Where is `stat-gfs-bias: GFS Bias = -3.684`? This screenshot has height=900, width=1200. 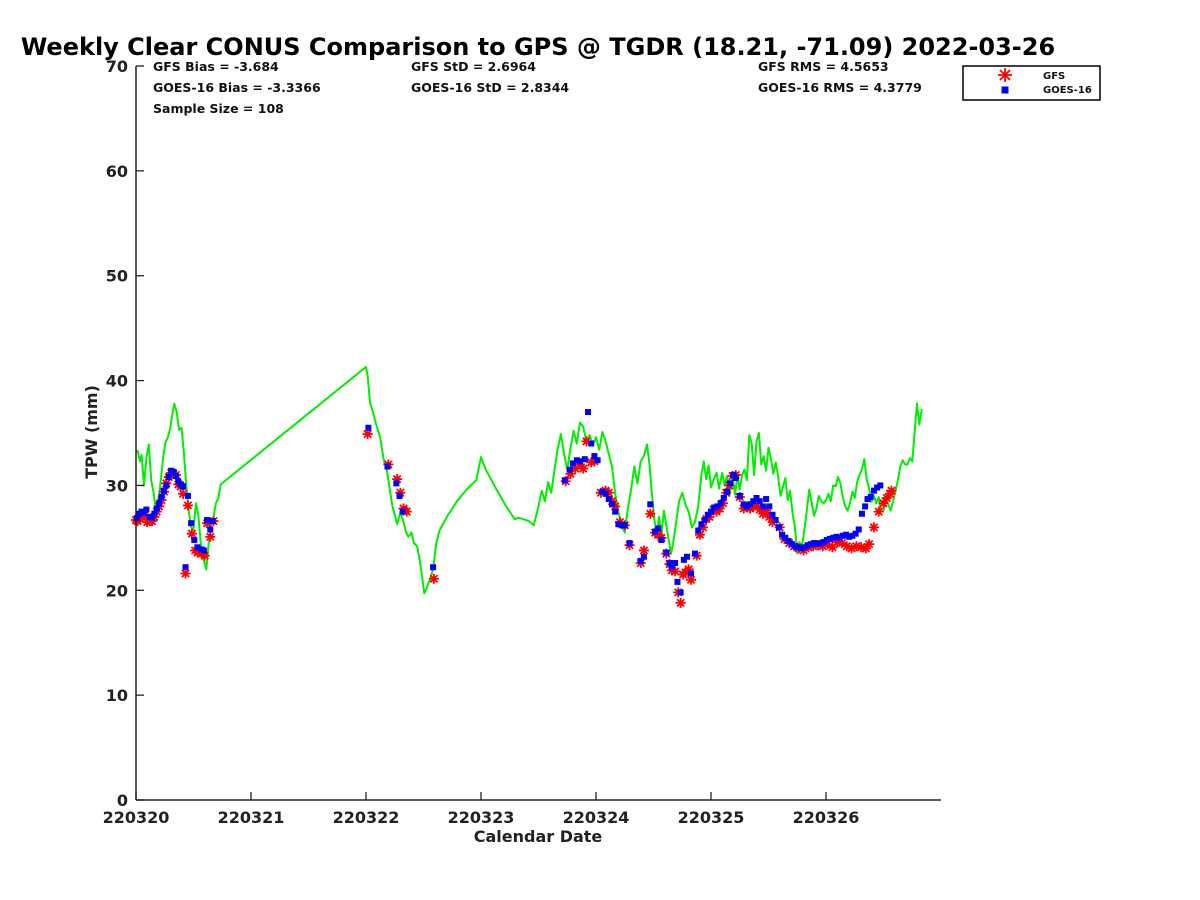 stat-gfs-bias: GFS Bias = -3.684 is located at coordinates (216, 66).